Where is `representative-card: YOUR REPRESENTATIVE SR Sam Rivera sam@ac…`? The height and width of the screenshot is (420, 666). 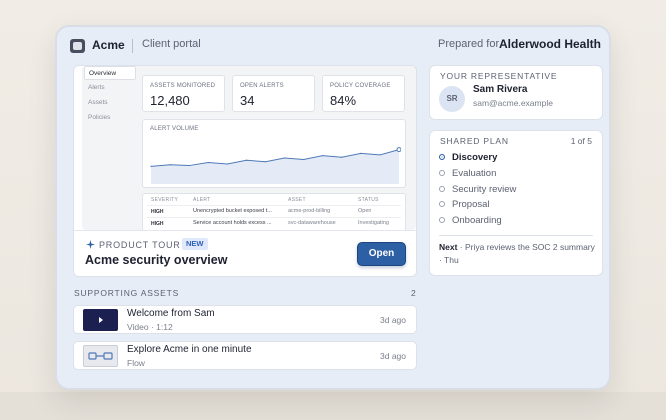
representative-card: YOUR REPRESENTATIVE SR Sam Rivera sam@ac… is located at coordinates (516, 92).